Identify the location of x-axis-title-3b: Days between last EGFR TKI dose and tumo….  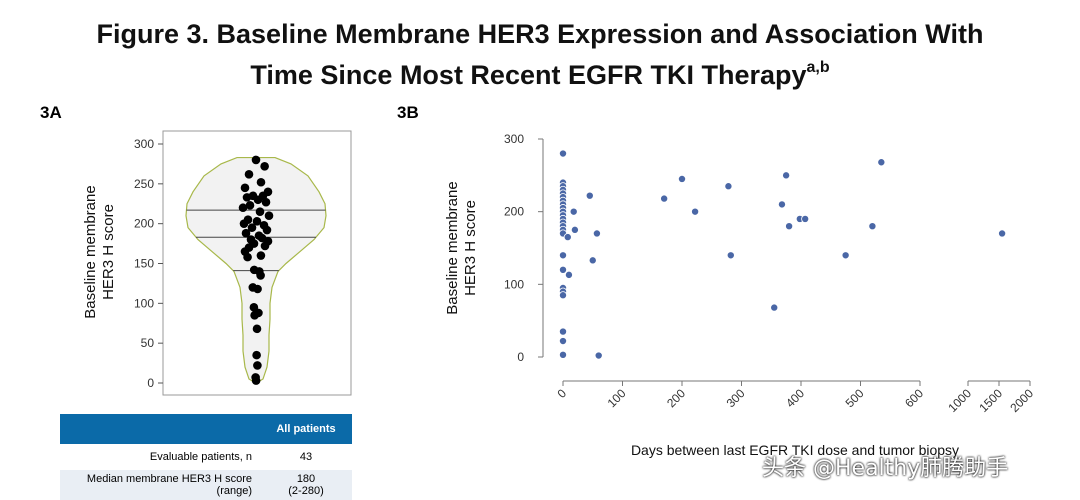
(795, 450).